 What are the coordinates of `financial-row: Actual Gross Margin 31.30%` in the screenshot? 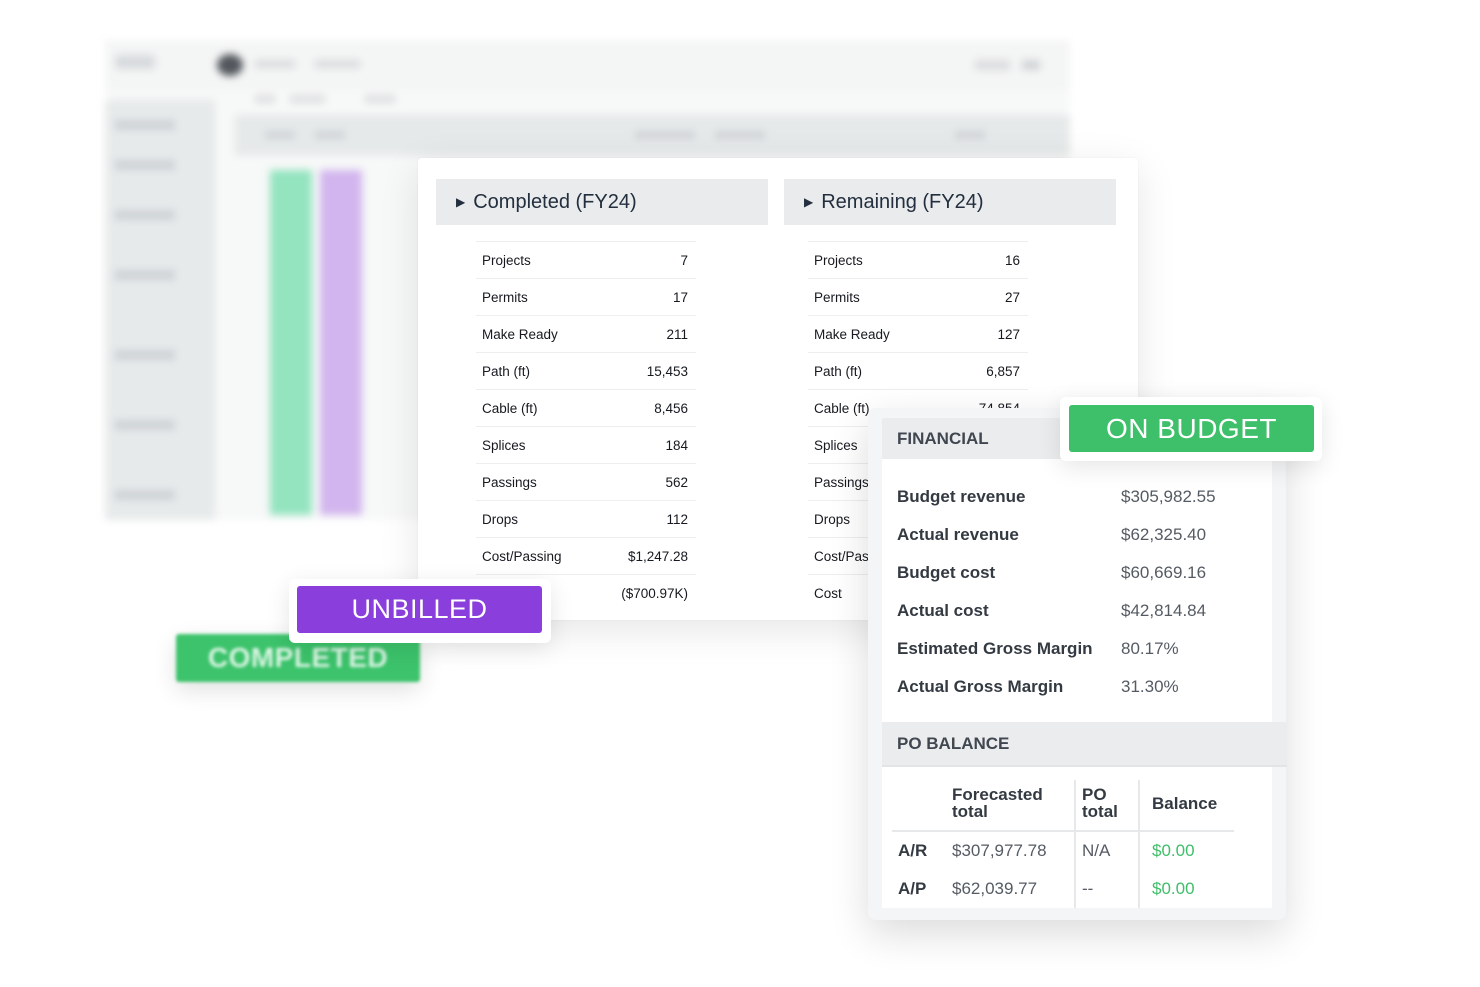 It's located at (1056, 687).